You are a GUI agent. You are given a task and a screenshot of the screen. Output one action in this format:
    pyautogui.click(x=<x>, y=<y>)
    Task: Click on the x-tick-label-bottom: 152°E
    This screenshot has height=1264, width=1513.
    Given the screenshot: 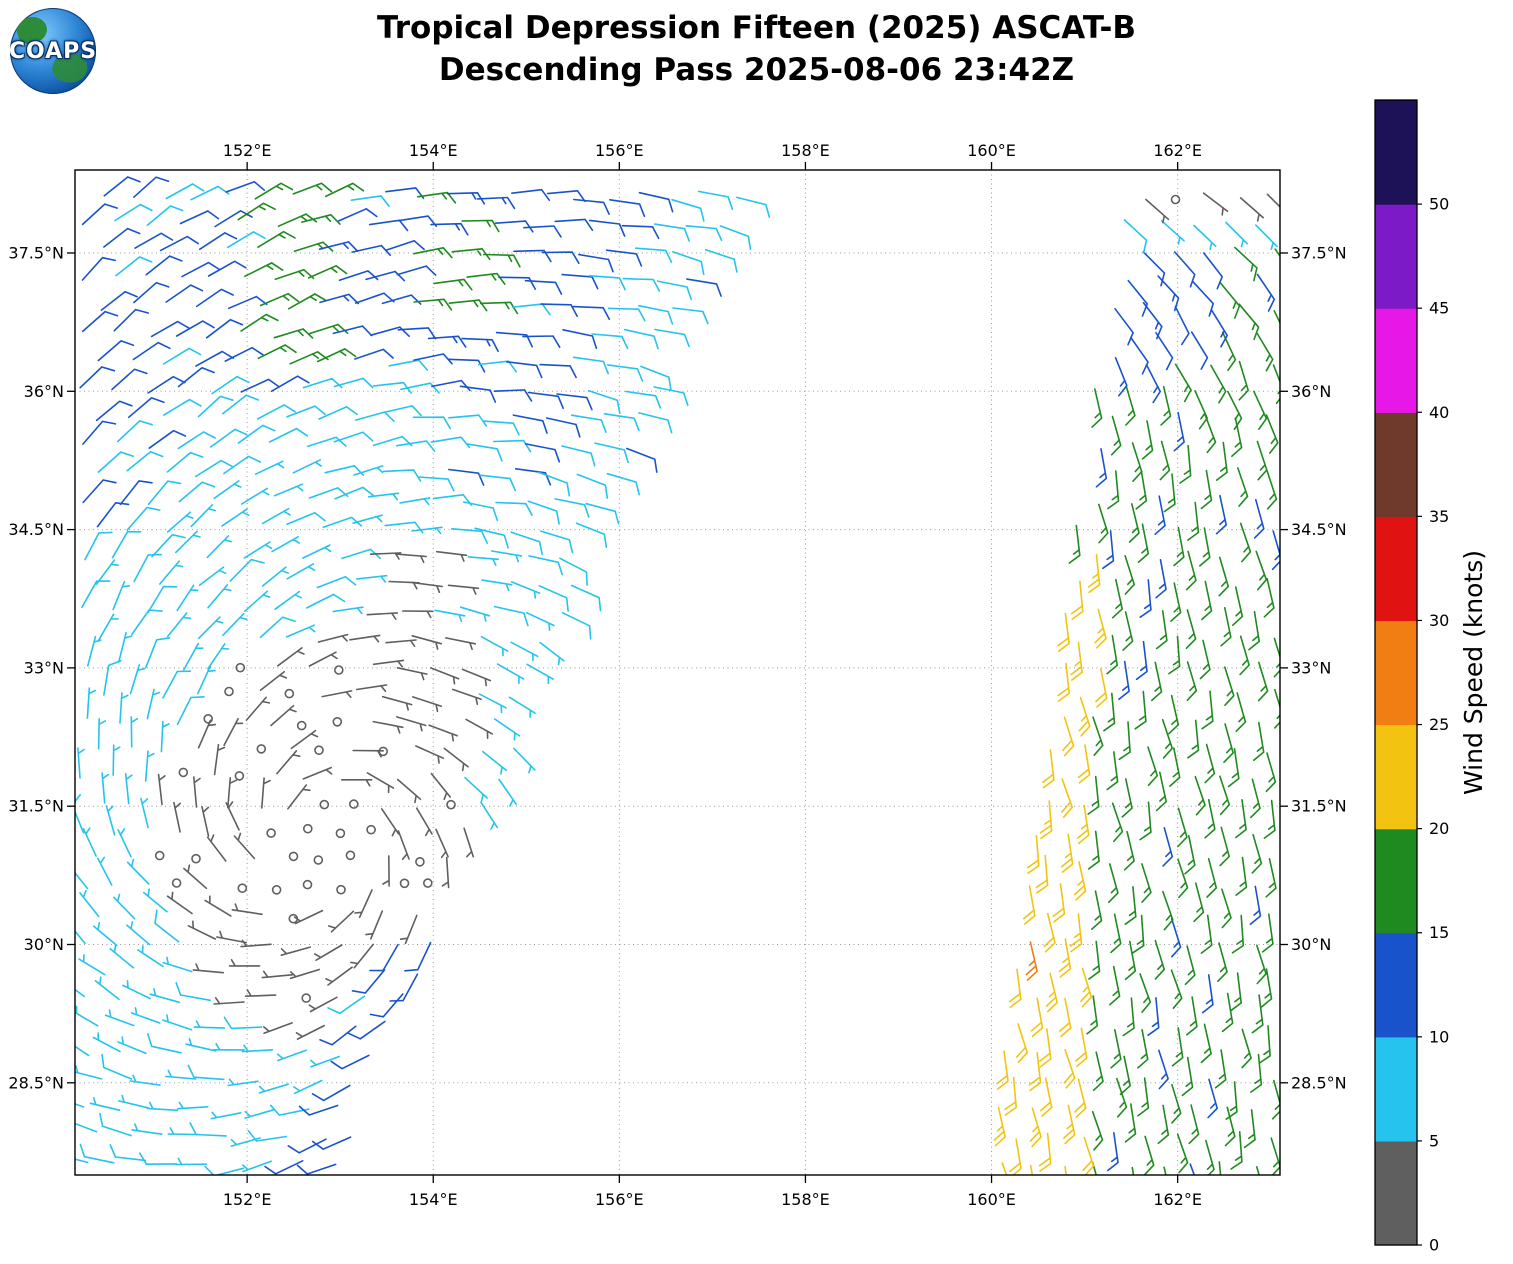 What is the action you would take?
    pyautogui.click(x=247, y=1199)
    